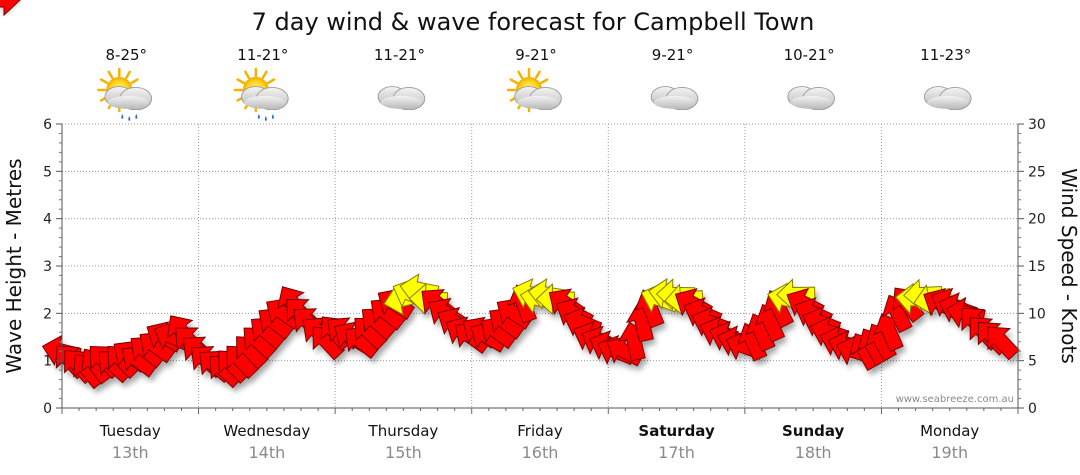 This screenshot has width=1080, height=475. What do you see at coordinates (47, 267) in the screenshot?
I see `tick-label-left: 3` at bounding box center [47, 267].